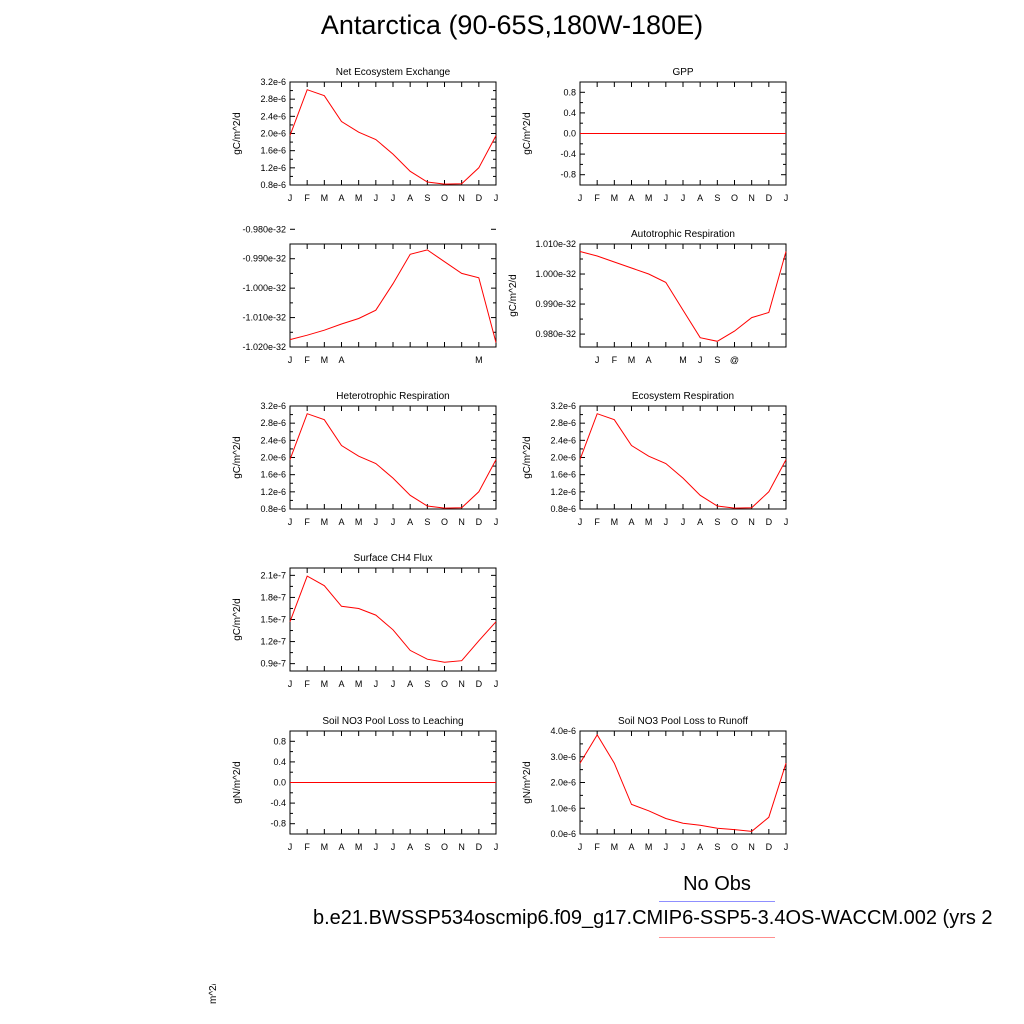 This screenshot has height=1024, width=1024. What do you see at coordinates (273, 620) in the screenshot?
I see `y-tick-label: 1.5e-7` at bounding box center [273, 620].